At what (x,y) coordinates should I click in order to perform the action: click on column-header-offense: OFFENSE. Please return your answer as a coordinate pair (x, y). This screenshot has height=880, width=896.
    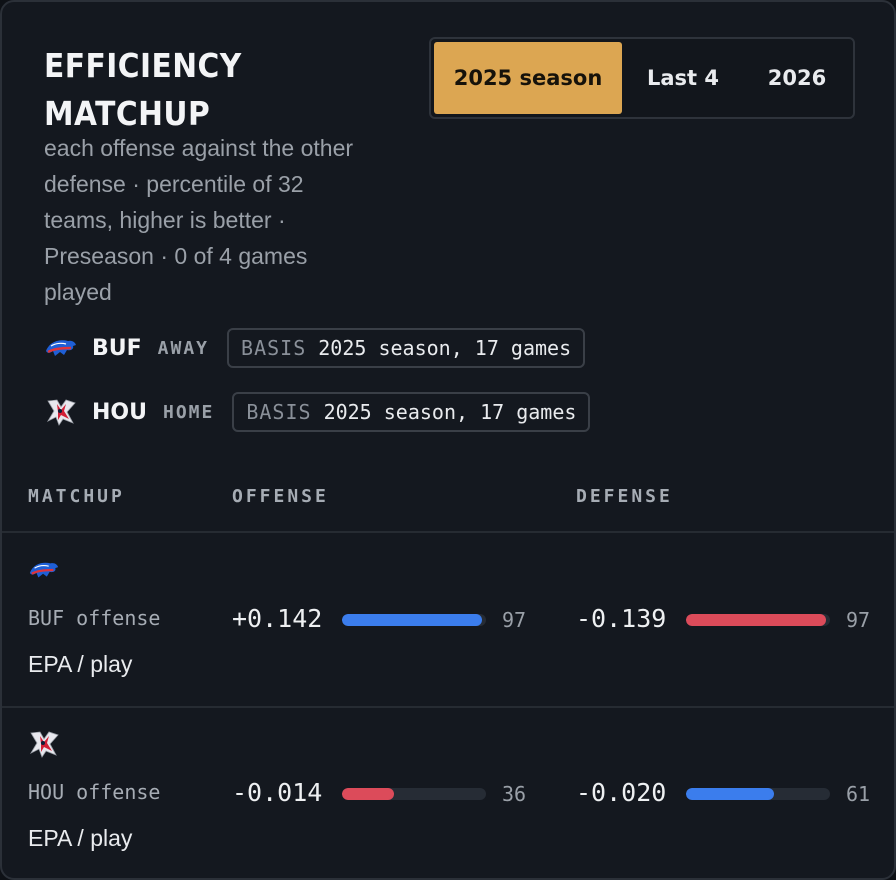
    Looking at the image, I should click on (280, 496).